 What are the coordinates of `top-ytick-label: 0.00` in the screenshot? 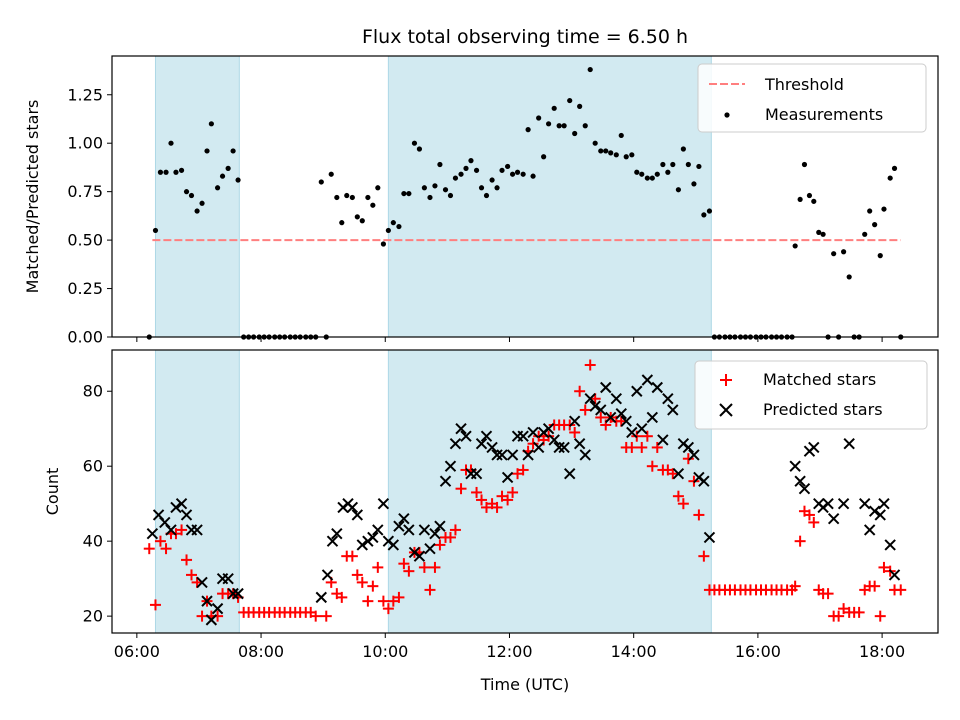 It's located at (85, 337).